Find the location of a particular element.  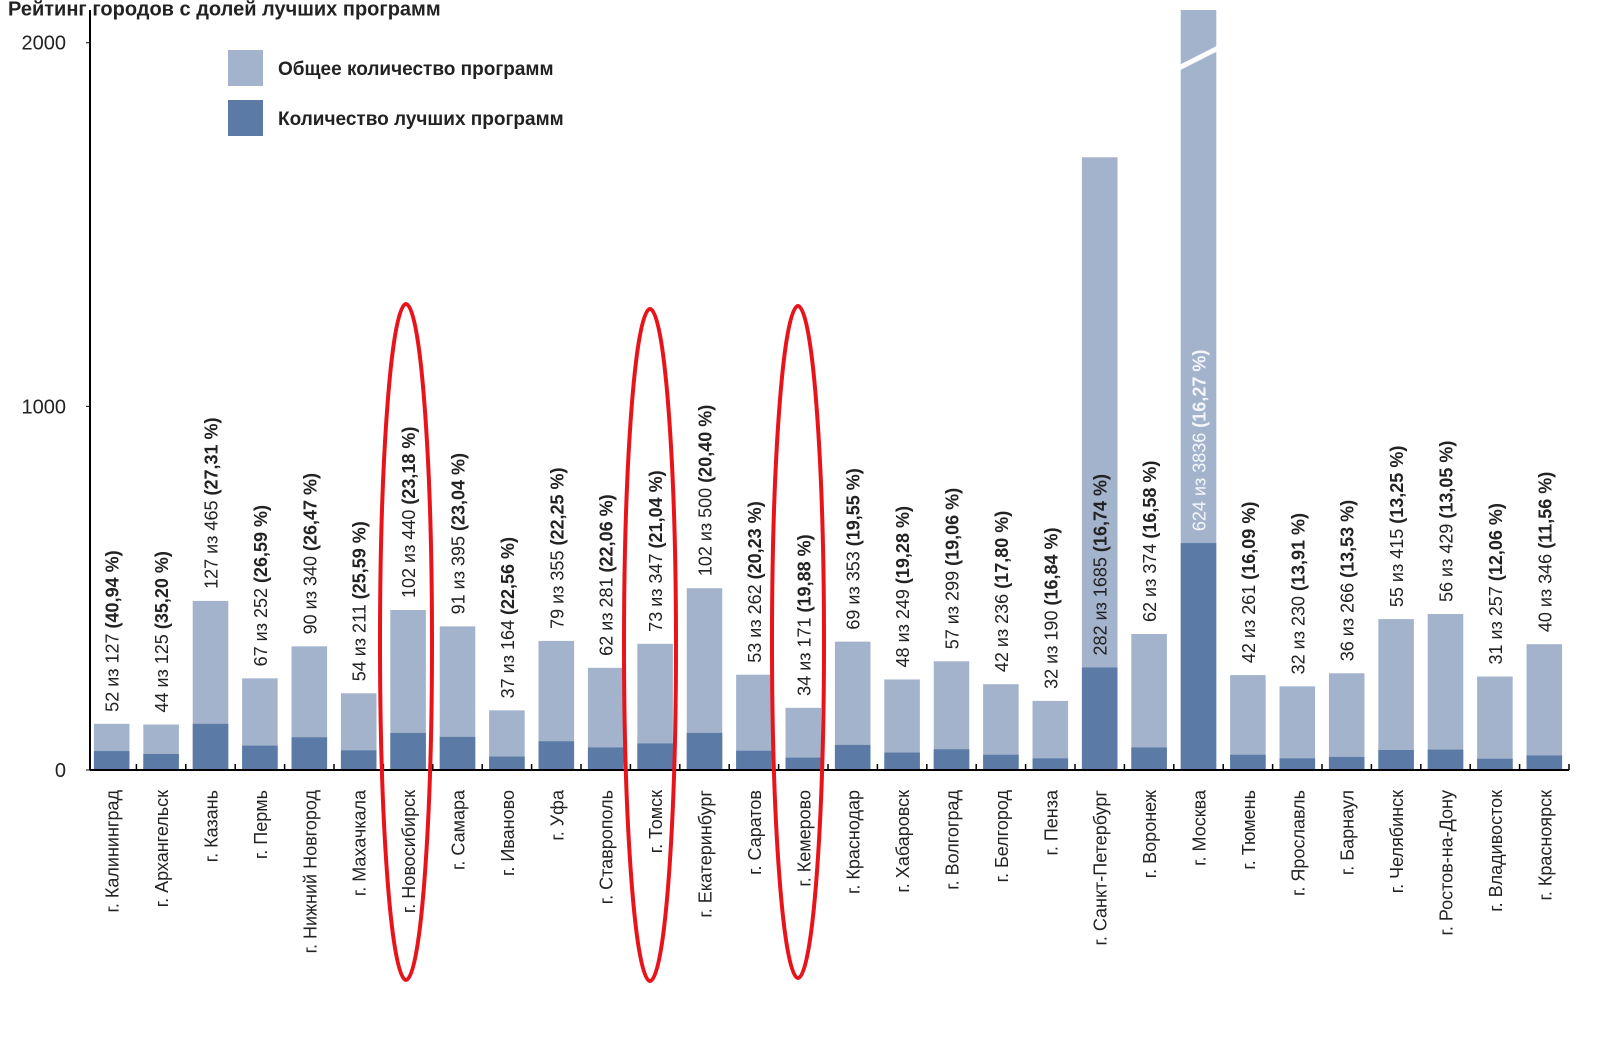

x-tick-label: г. Ярославль is located at coordinates (1298, 843).